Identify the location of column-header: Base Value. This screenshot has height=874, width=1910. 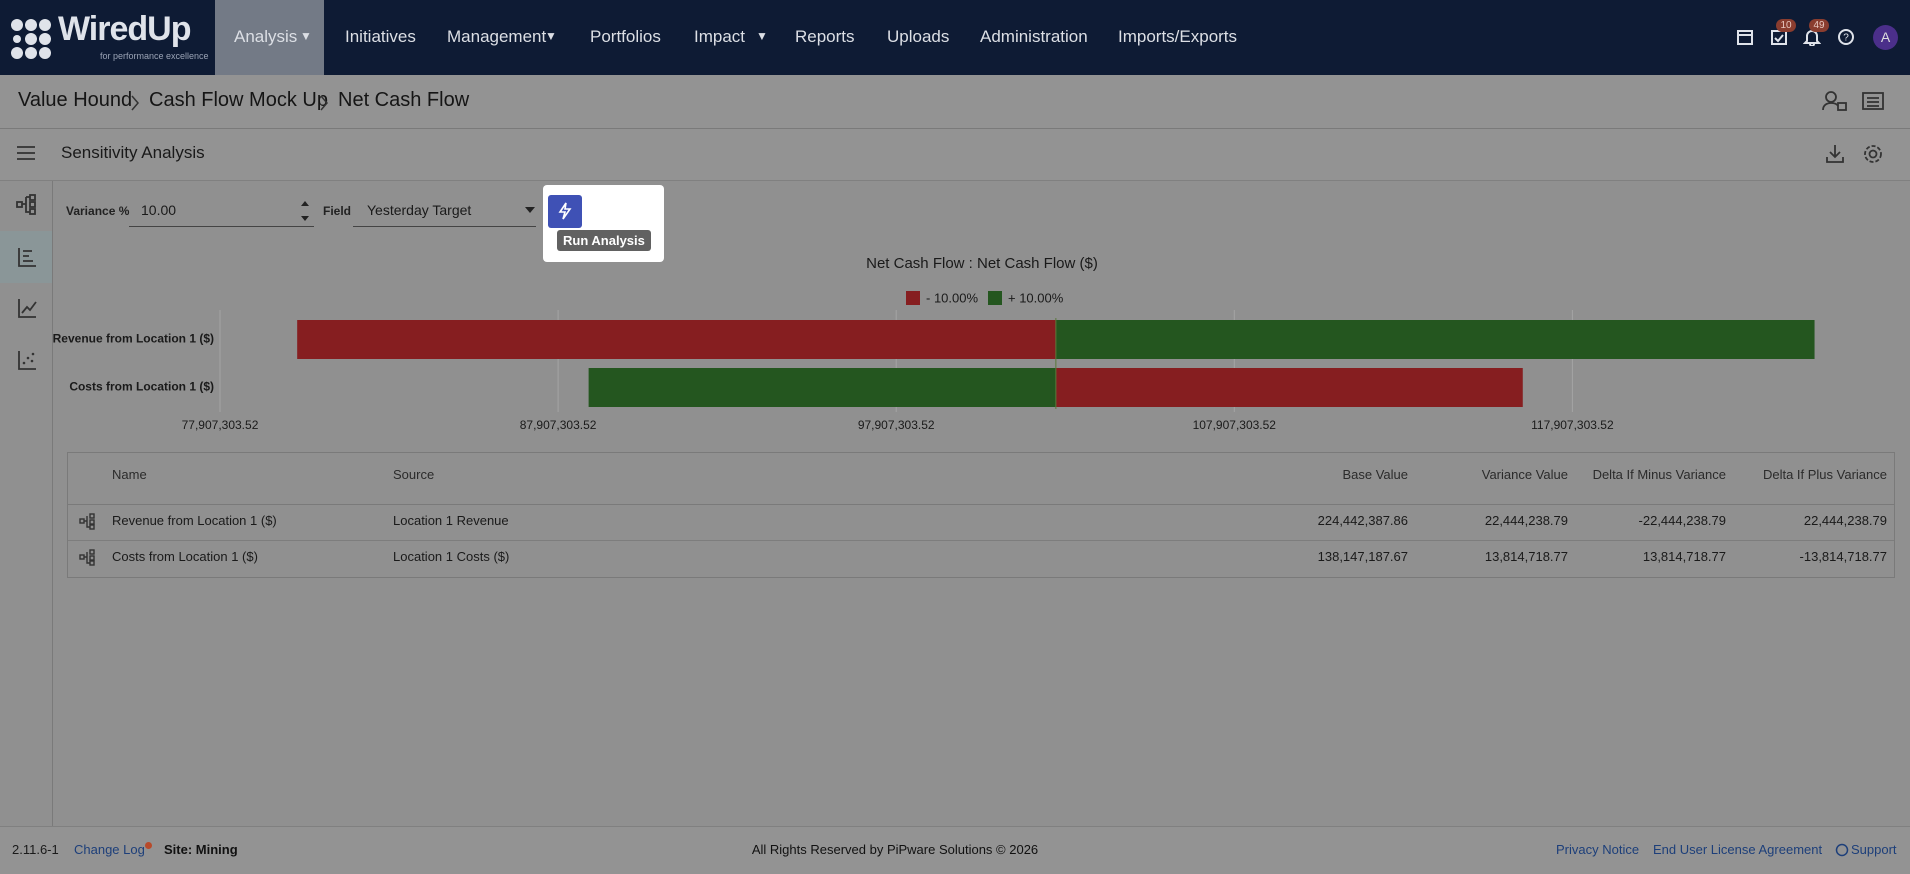
(1375, 474).